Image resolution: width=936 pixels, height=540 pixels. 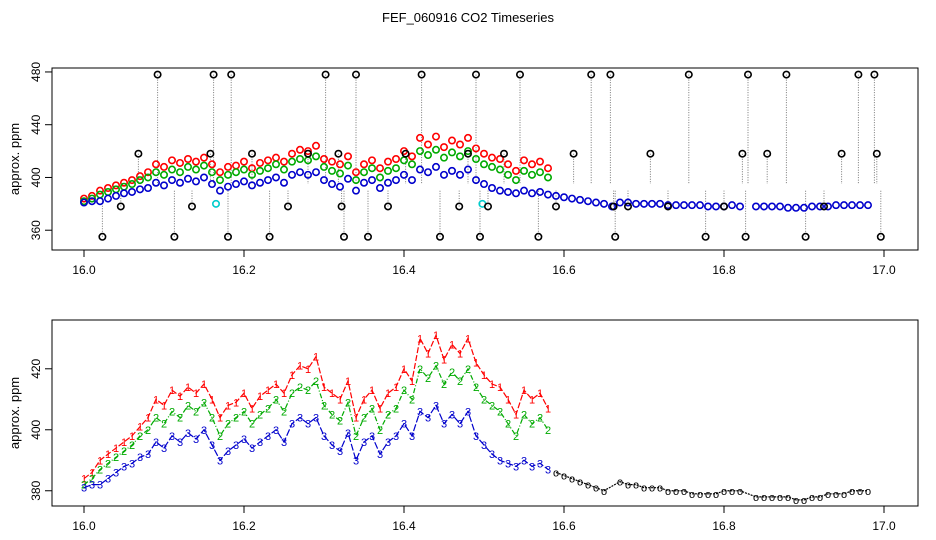 I want to click on top-y-tick-label: 360, so click(x=36, y=230).